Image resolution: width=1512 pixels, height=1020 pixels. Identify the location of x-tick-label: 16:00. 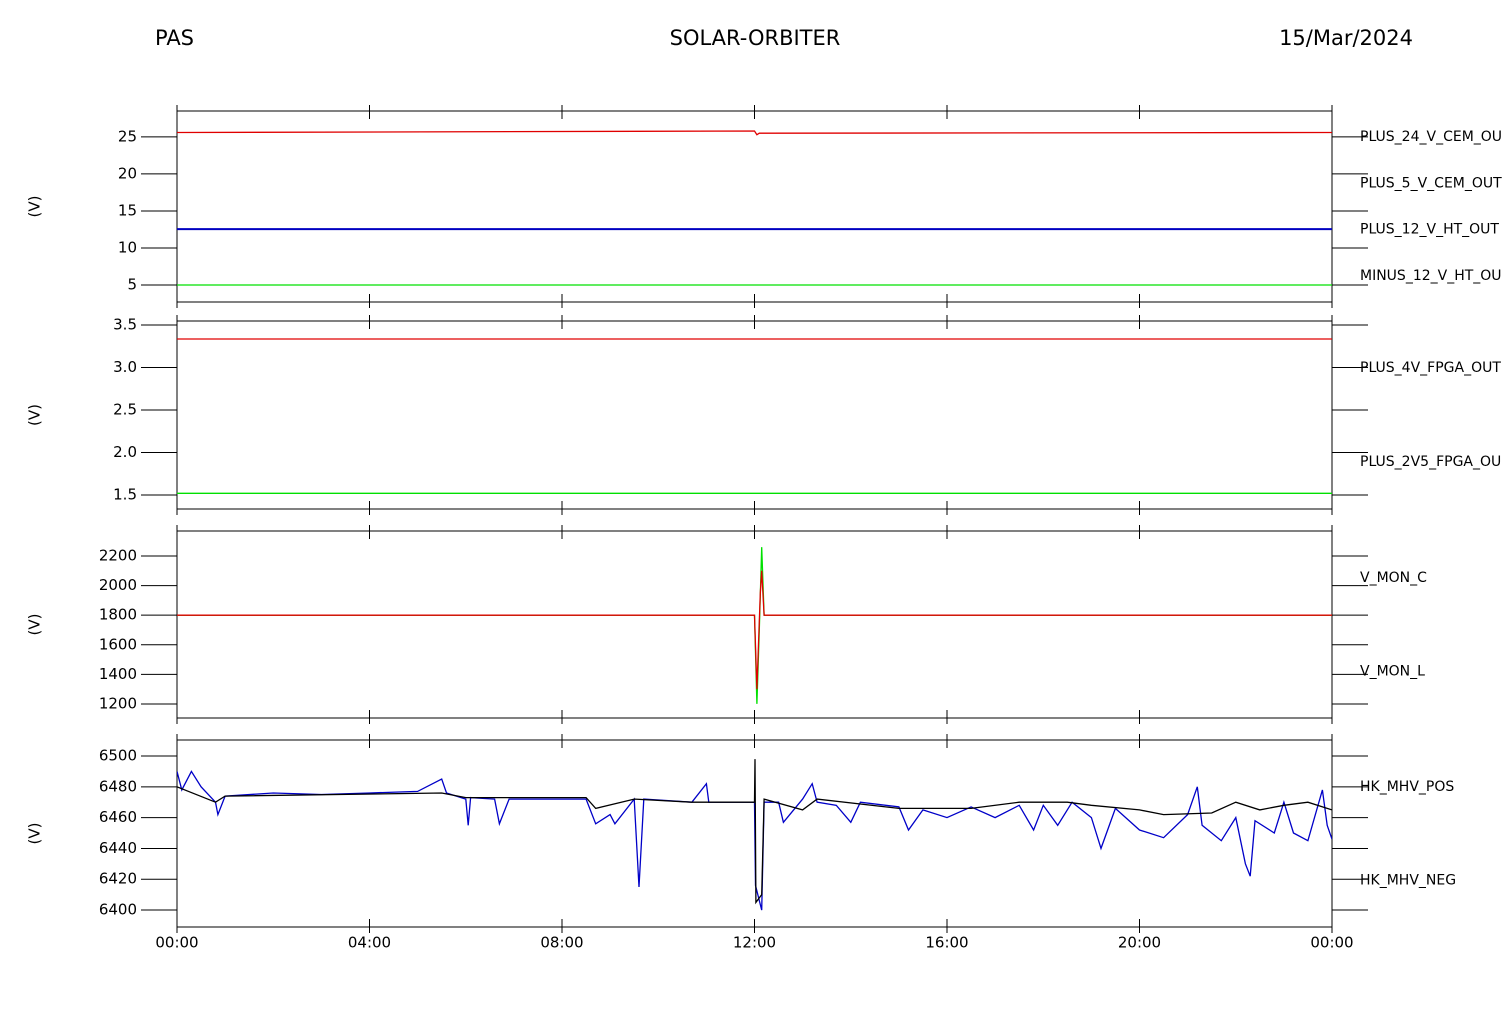
(946, 943).